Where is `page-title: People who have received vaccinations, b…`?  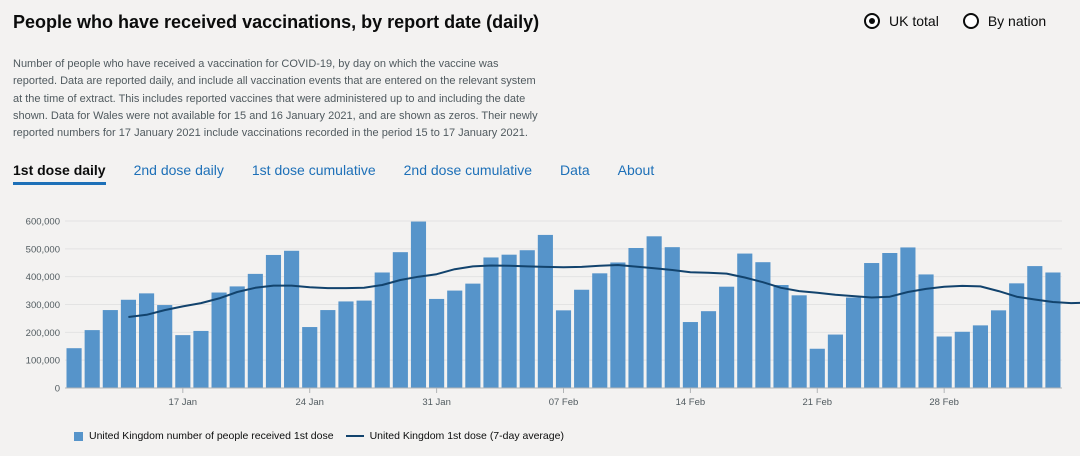
page-title: People who have received vaccinations, b… is located at coordinates (276, 22).